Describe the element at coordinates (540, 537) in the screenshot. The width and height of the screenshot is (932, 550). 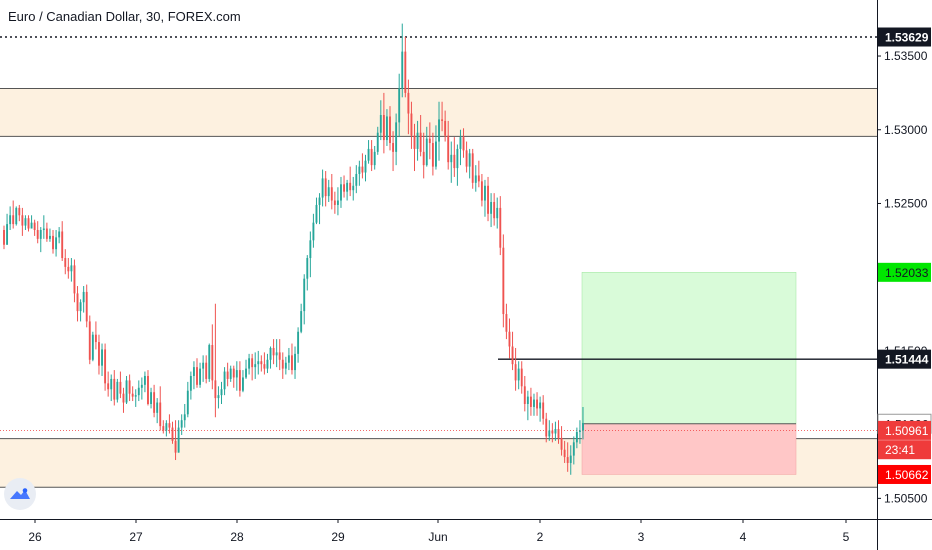
I see `x-tick-label: 2` at that location.